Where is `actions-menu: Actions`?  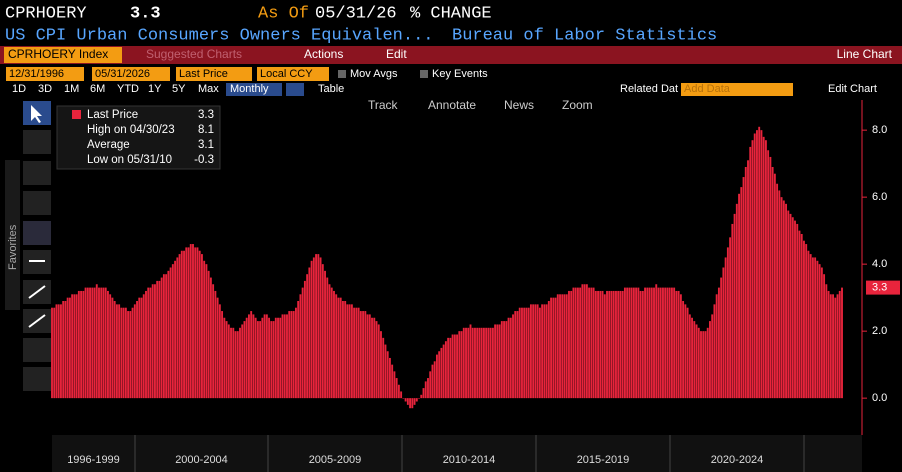 actions-menu: Actions is located at coordinates (323, 54).